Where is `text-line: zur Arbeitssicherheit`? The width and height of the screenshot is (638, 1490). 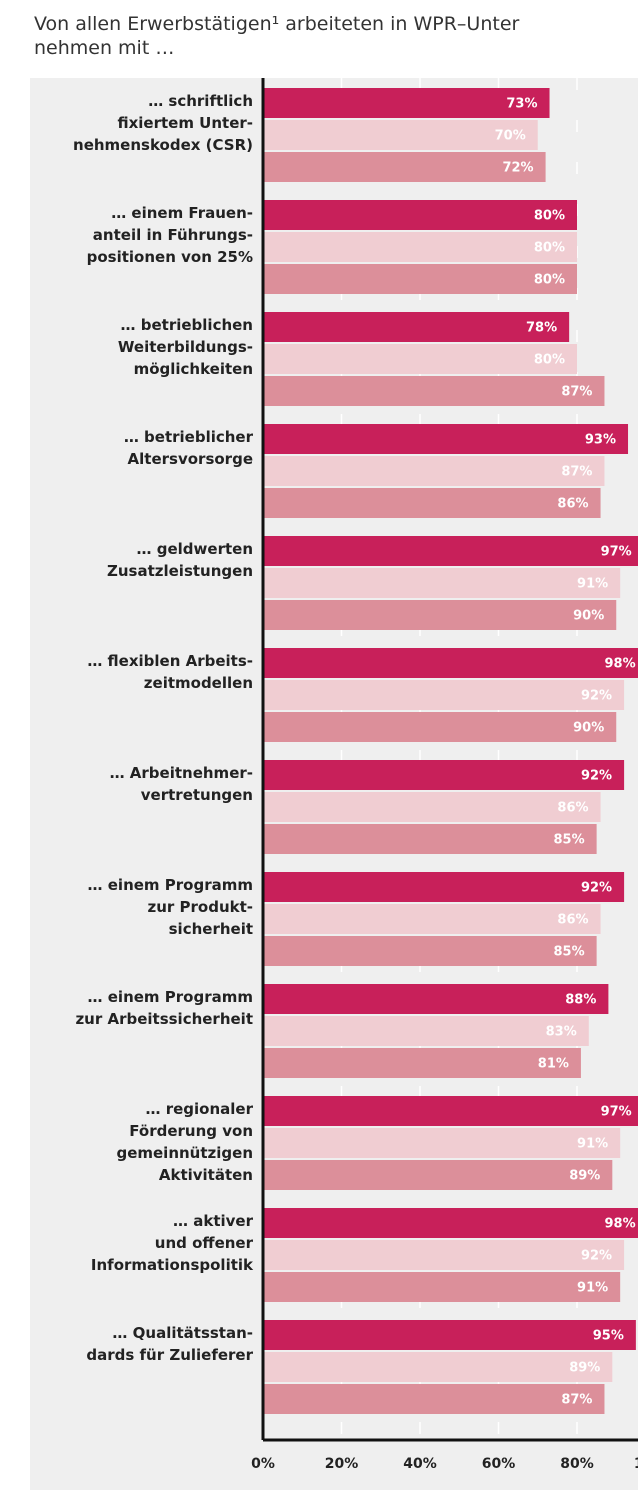
text-line: zur Arbeitssicherheit is located at coordinates (164, 1019).